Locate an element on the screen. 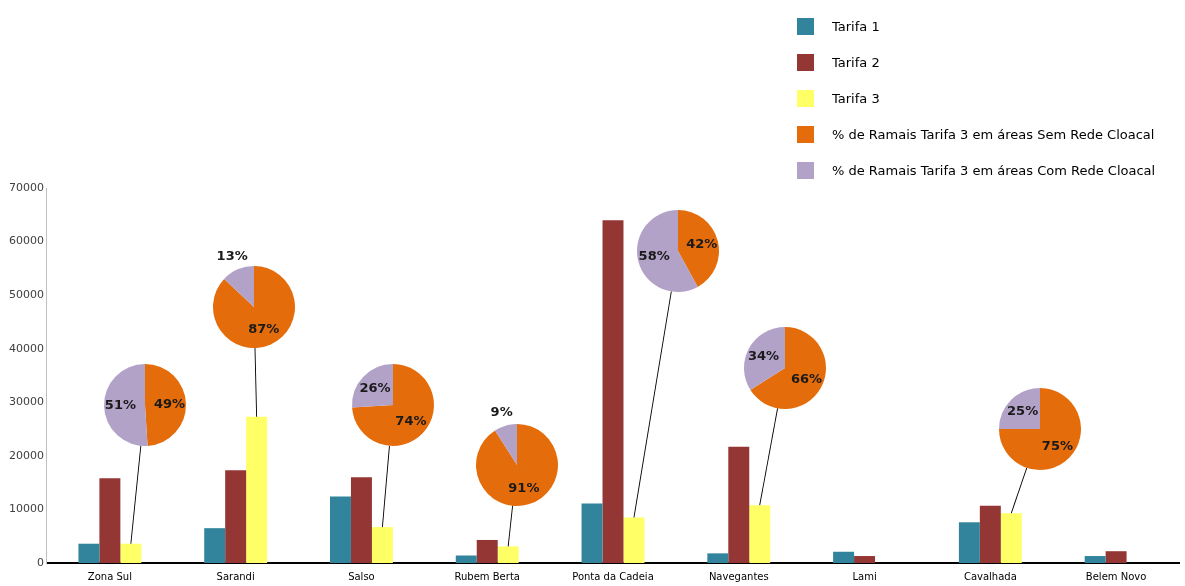 The height and width of the screenshot is (586, 1185). y-tick-label: 10000 is located at coordinates (26, 509).